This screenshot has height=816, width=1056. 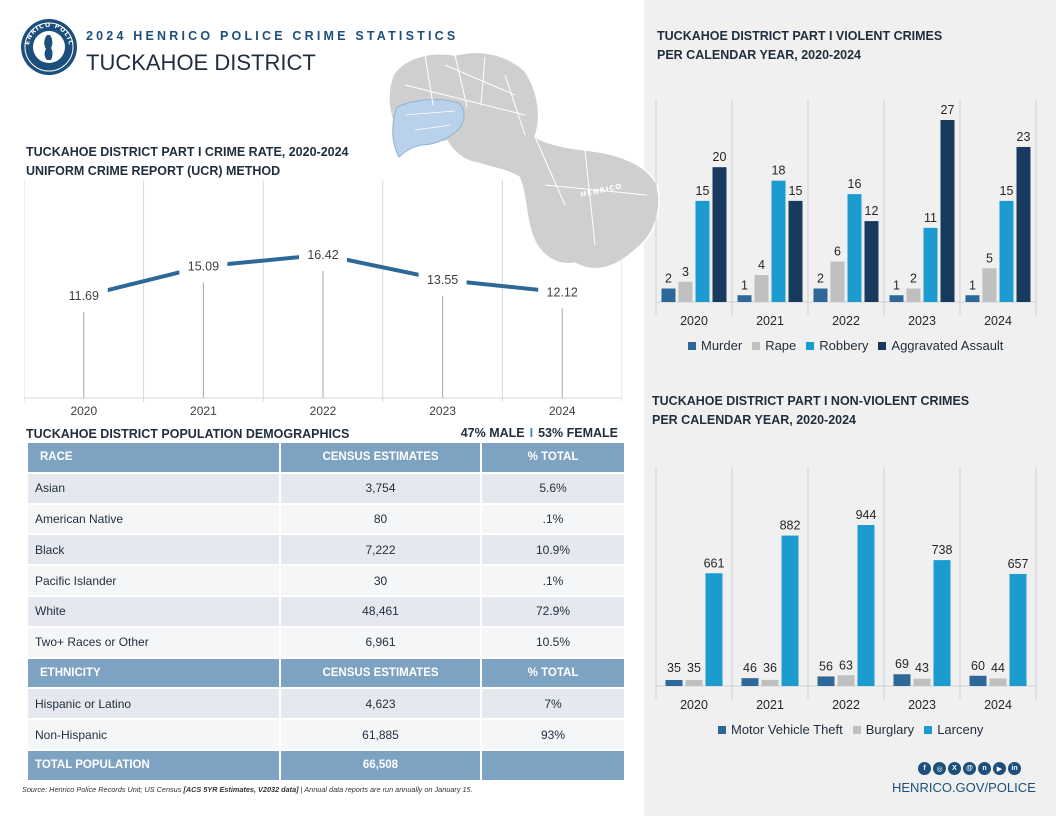 I want to click on bar-value-label: 11, so click(x=930, y=218).